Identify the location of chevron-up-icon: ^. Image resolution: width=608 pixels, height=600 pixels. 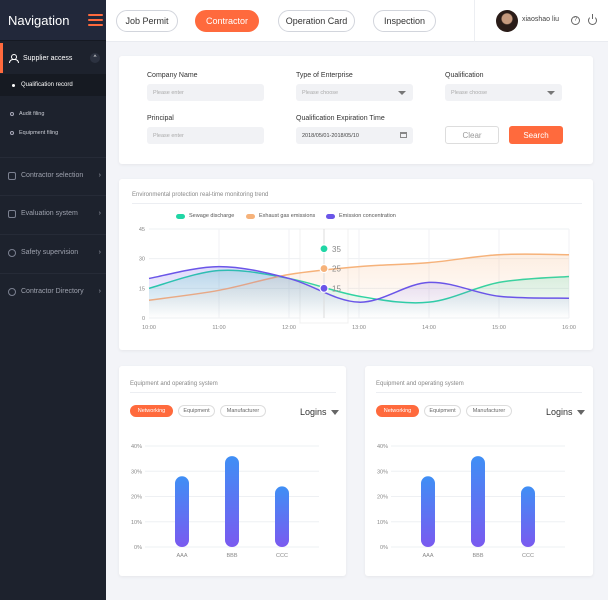
(95, 58).